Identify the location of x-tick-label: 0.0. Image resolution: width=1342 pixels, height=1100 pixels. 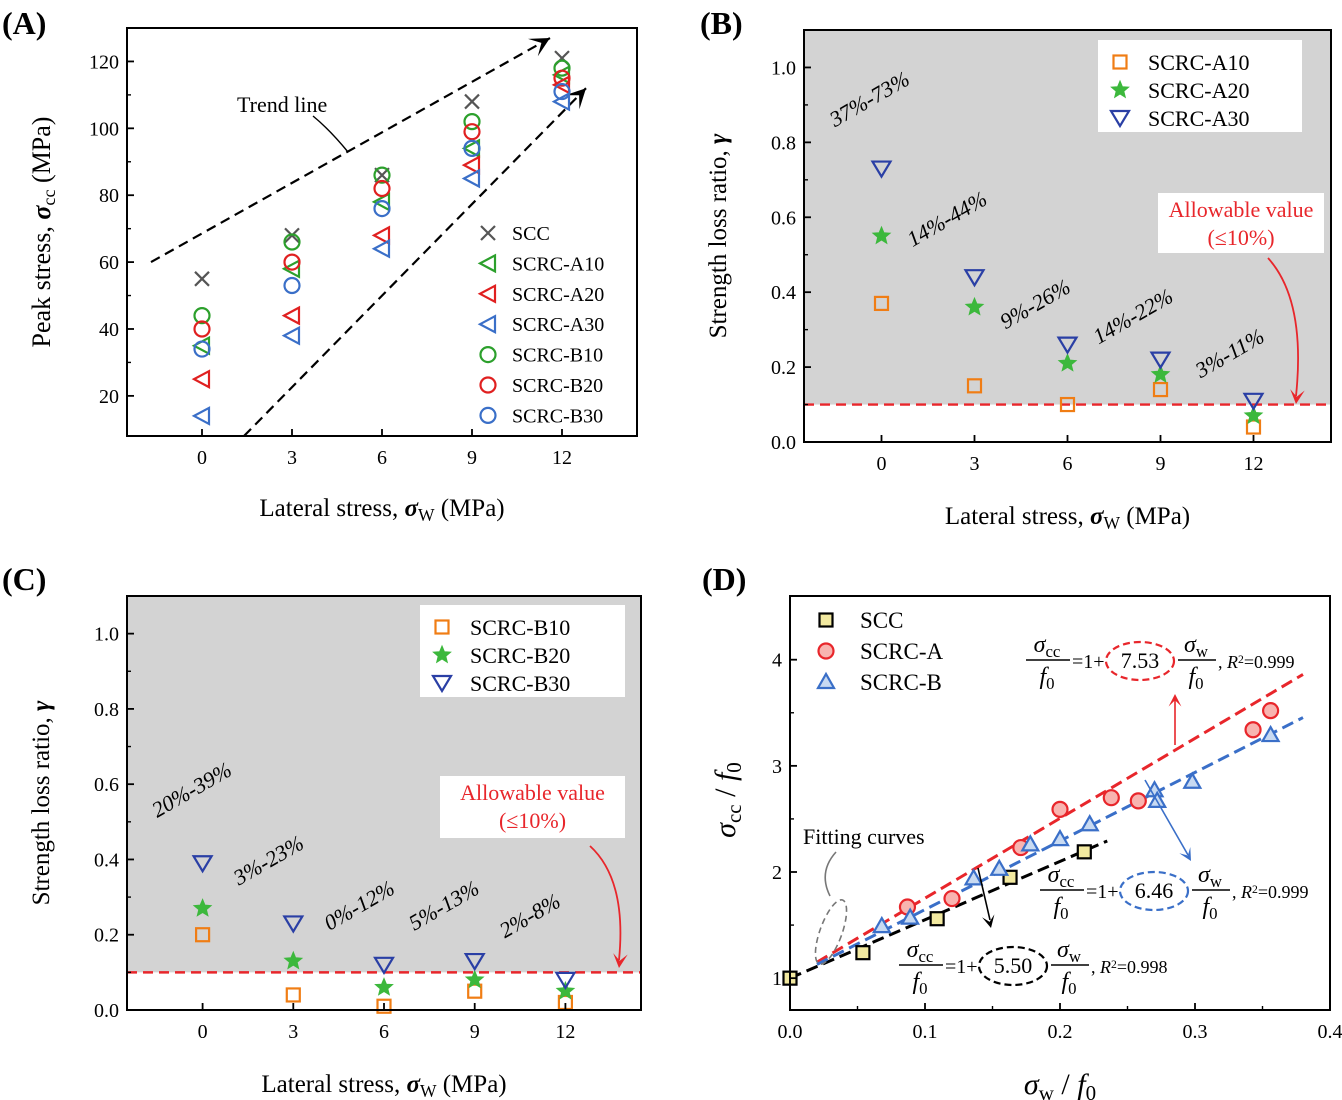
(790, 1032).